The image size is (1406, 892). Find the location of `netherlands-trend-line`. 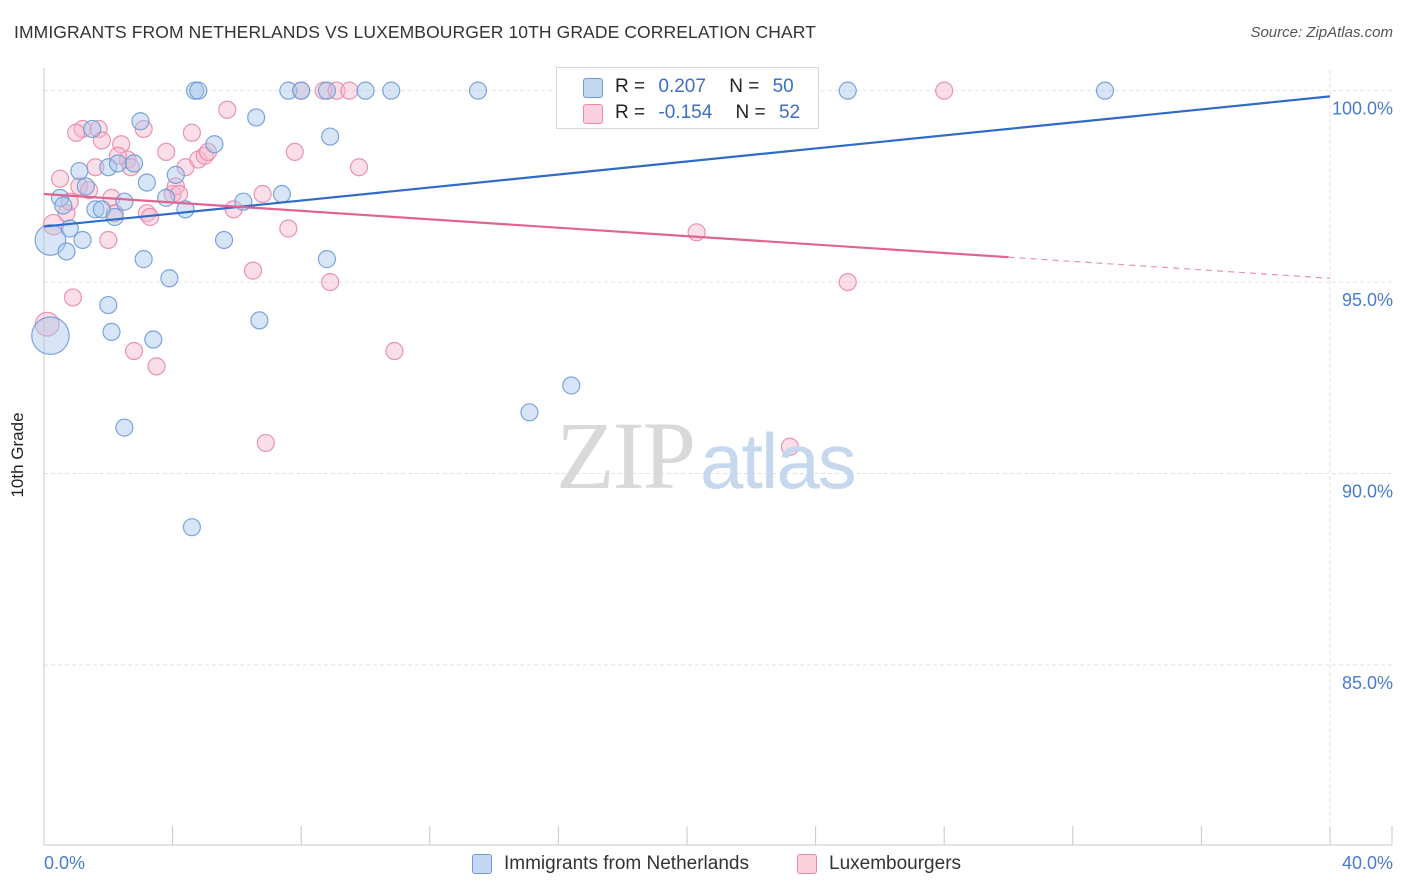

netherlands-trend-line is located at coordinates (687, 161).